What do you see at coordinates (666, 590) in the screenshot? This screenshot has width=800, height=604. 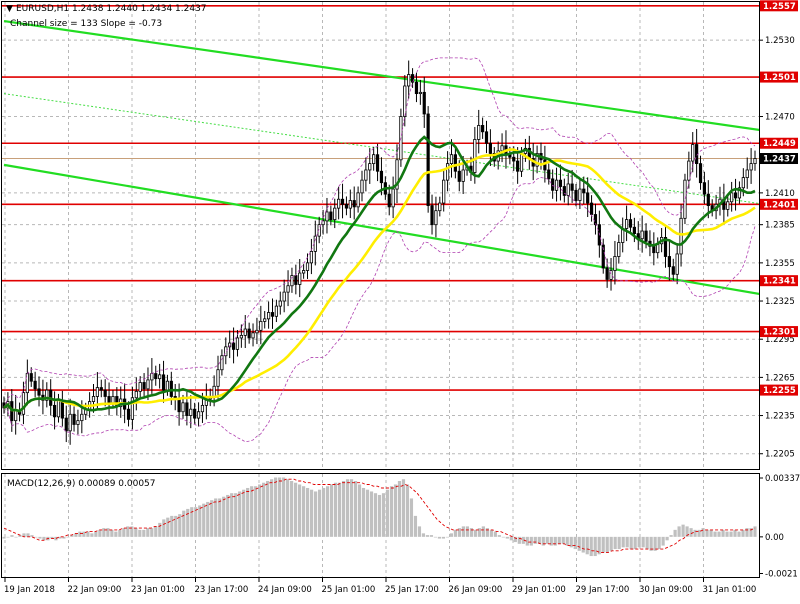 I see `time-tick-label: 30 Jan 09:00` at bounding box center [666, 590].